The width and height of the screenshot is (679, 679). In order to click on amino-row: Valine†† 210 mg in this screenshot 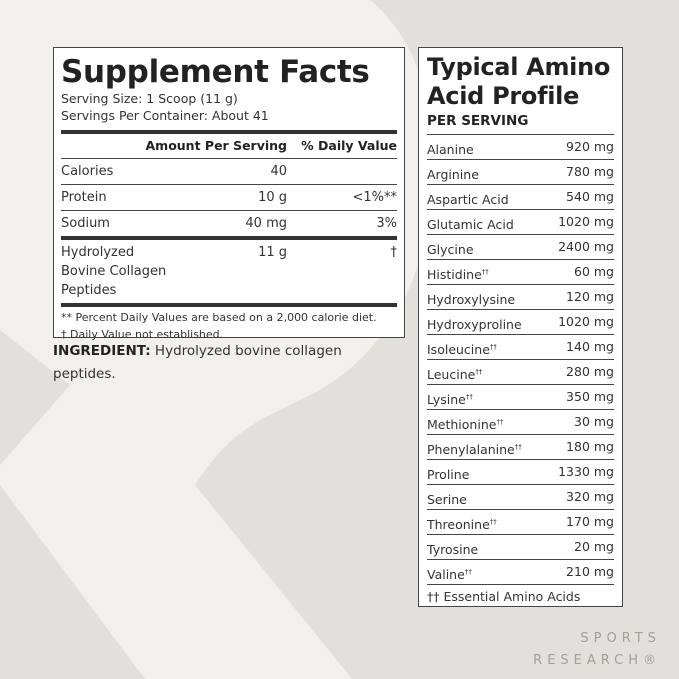, I will do `click(520, 571)`.